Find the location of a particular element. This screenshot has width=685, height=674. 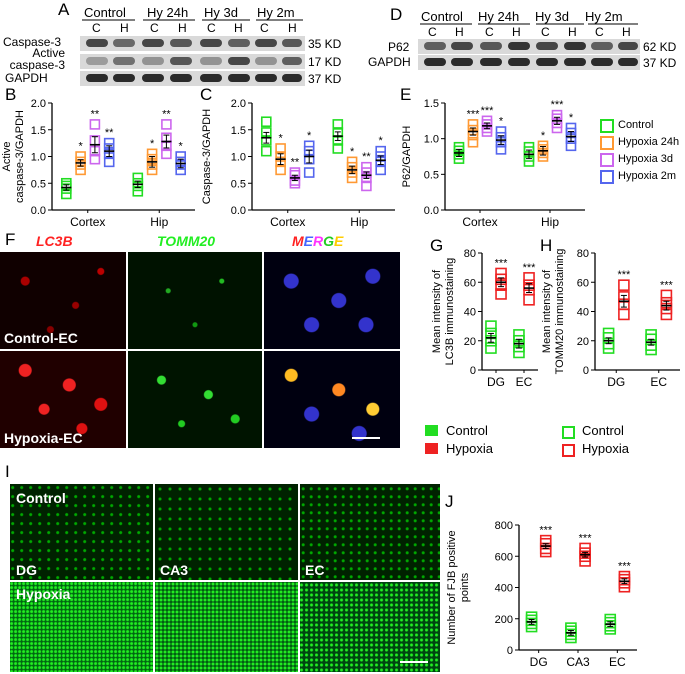

x-tick-label: DG is located at coordinates (496, 382).